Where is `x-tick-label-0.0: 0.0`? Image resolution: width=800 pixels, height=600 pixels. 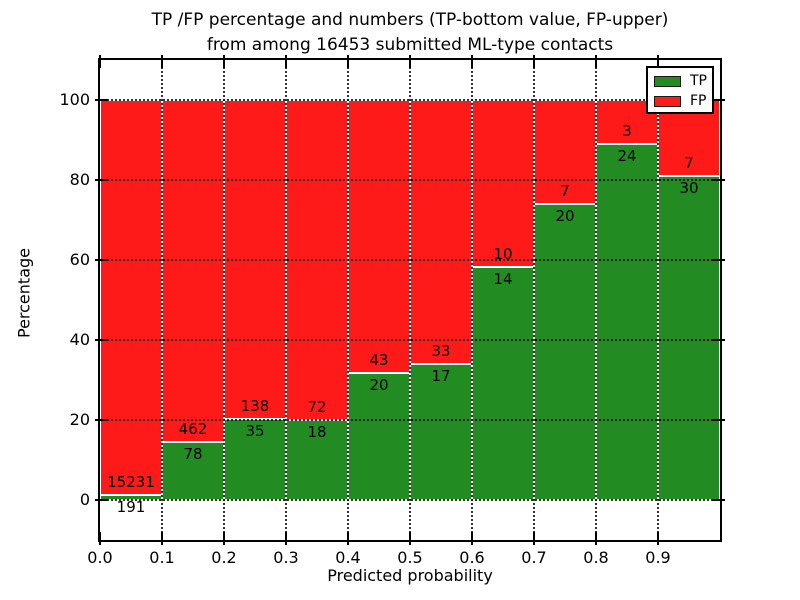
x-tick-label-0.0: 0.0 is located at coordinates (100, 557).